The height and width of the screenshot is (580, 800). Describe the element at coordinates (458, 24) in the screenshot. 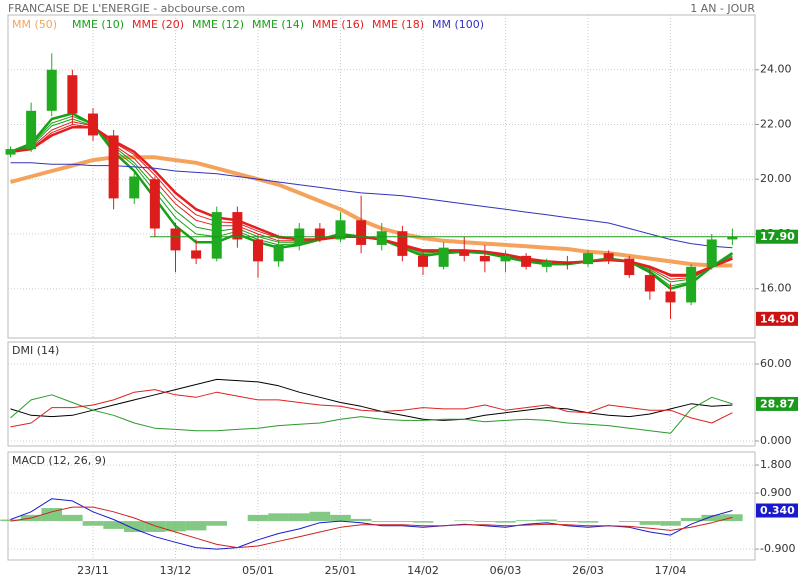

I see `legend-entry: MM (100)` at that location.